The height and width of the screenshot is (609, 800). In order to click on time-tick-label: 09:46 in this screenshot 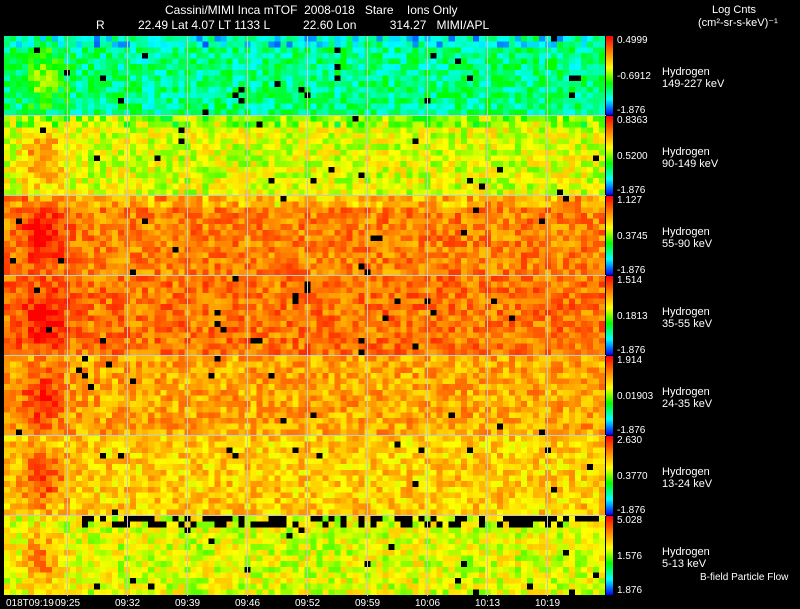, I will do `click(248, 603)`.